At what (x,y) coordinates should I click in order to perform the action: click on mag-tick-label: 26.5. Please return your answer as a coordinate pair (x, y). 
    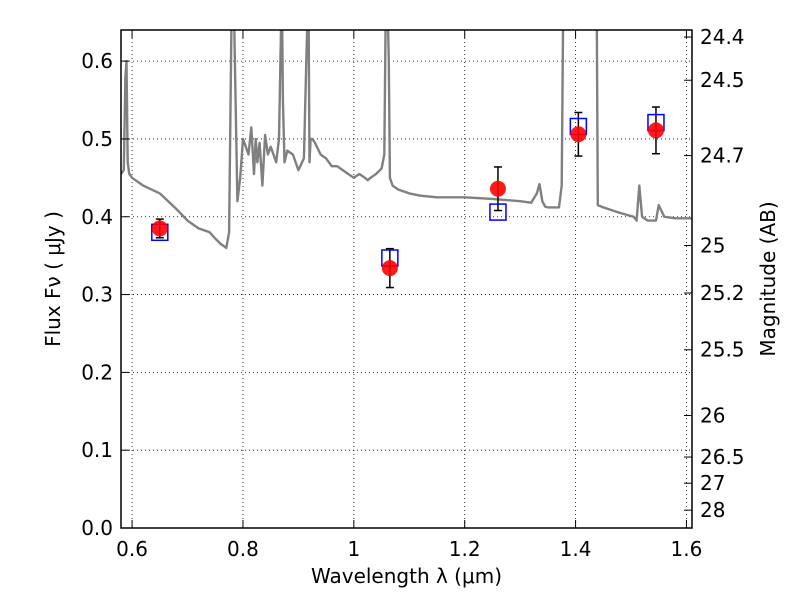
    Looking at the image, I should click on (722, 457).